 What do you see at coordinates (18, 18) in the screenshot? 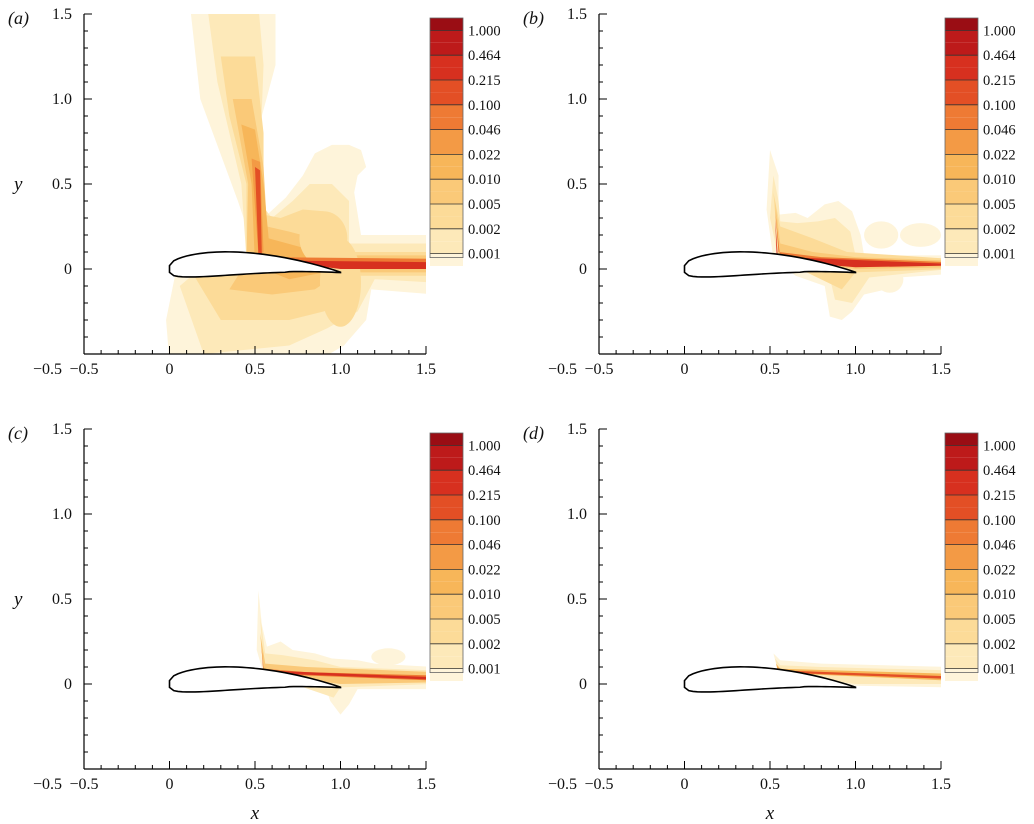
I see `panel-label: (a)` at bounding box center [18, 18].